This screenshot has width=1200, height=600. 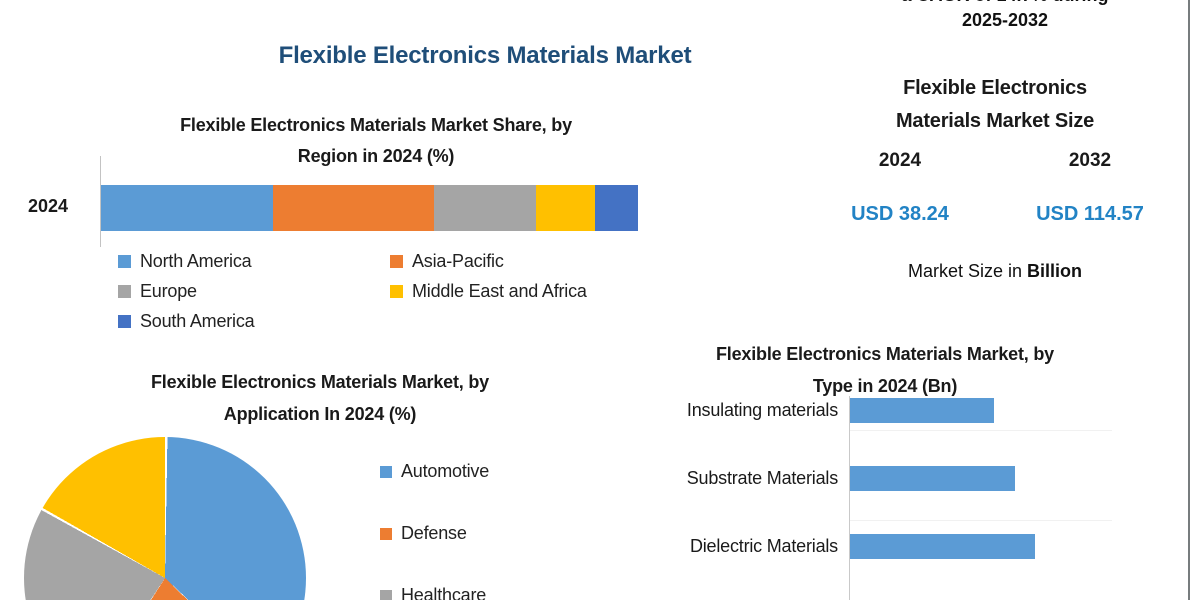 I want to click on legend-marker-defense, so click(x=386, y=533).